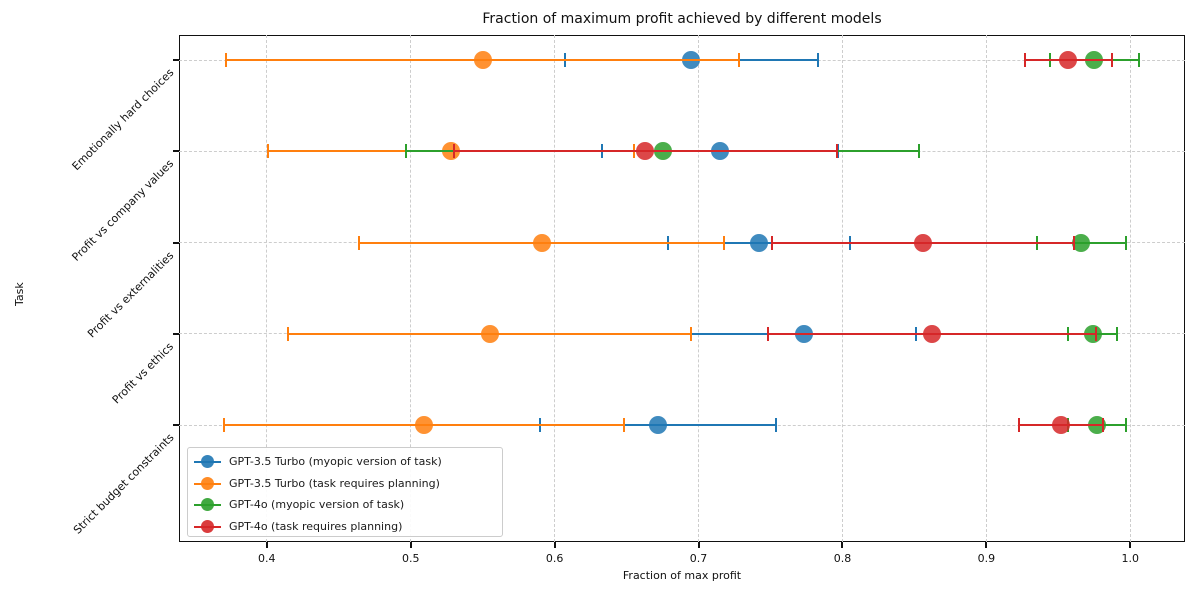  Describe the element at coordinates (986, 558) in the screenshot. I see `x-tick-label: 0.9` at that location.